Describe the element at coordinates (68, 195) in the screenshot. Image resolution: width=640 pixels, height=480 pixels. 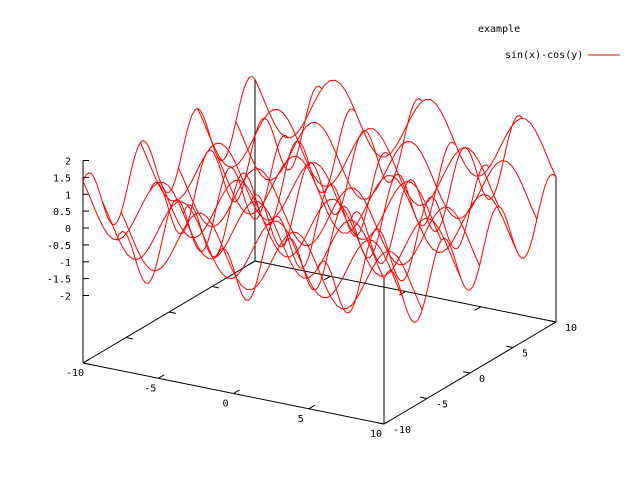
I see `z-tick-label: 1` at that location.